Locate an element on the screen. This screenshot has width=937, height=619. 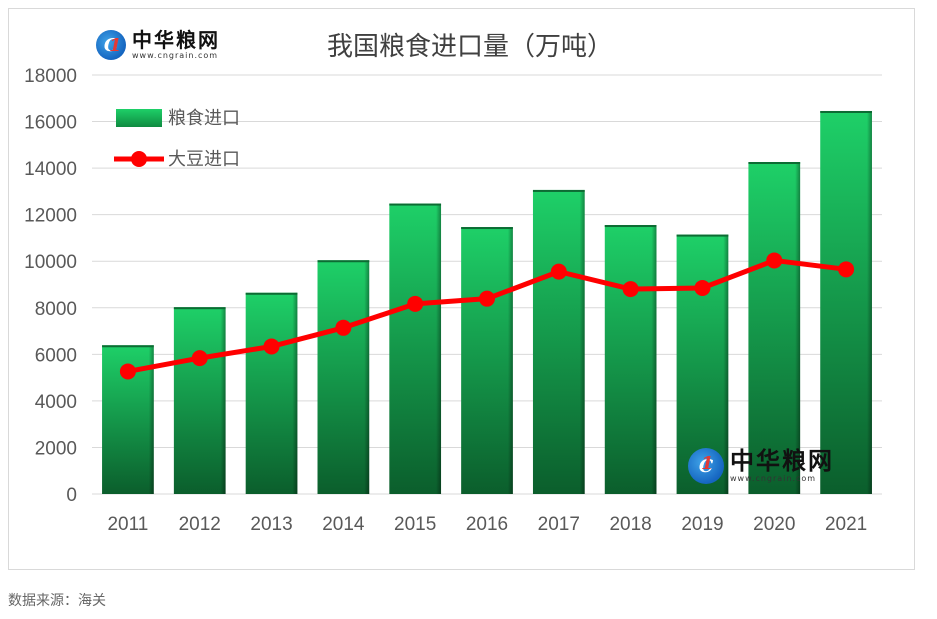
y-tick-label: 0 is located at coordinates (71, 495).